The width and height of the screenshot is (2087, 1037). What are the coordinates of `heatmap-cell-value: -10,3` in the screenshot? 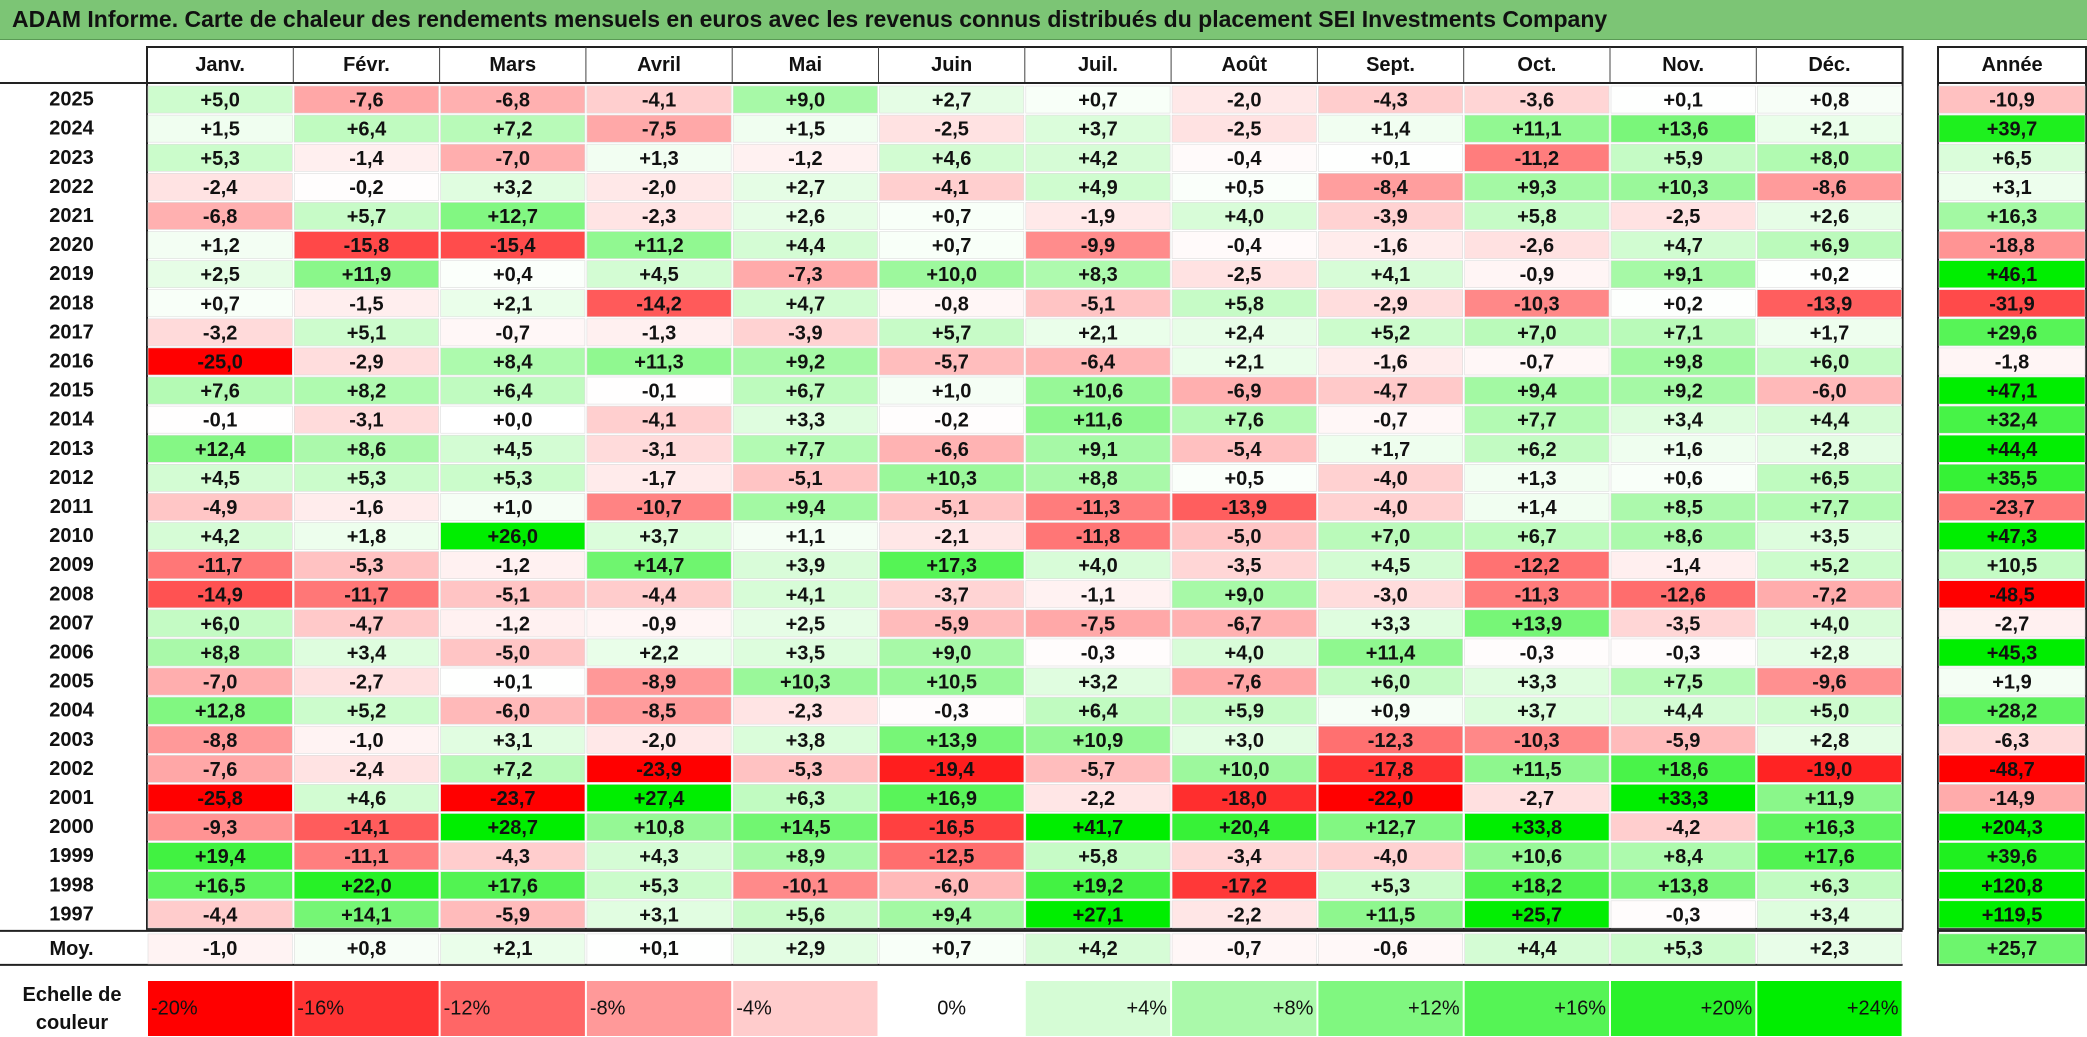 It's located at (1537, 304).